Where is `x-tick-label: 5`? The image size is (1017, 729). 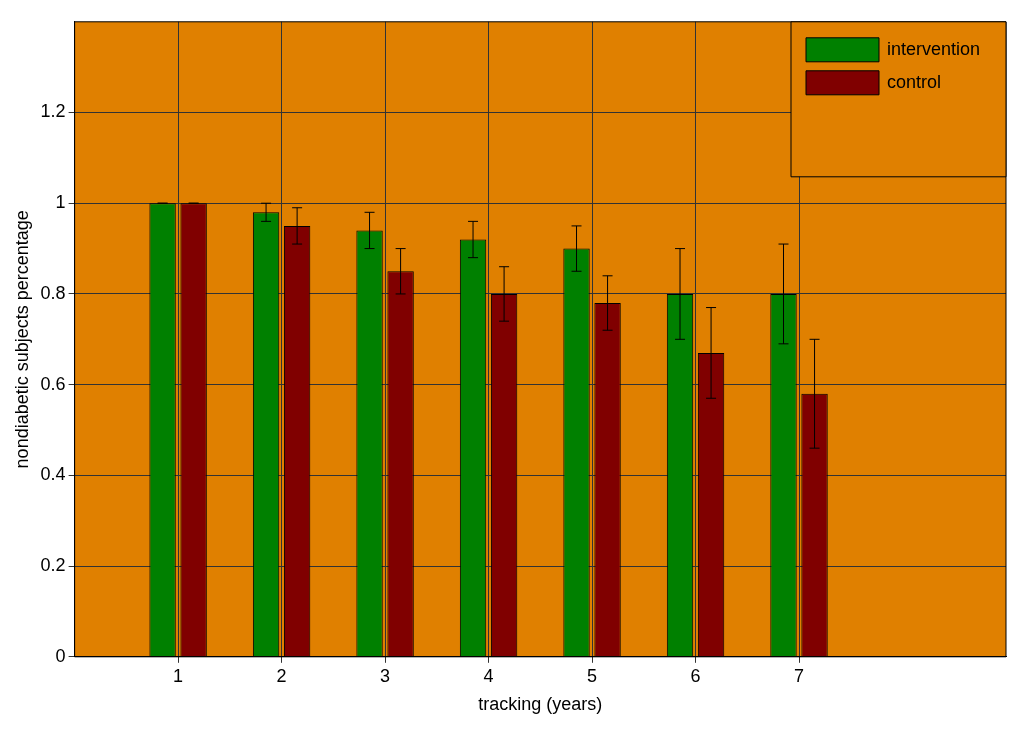 x-tick-label: 5 is located at coordinates (592, 675).